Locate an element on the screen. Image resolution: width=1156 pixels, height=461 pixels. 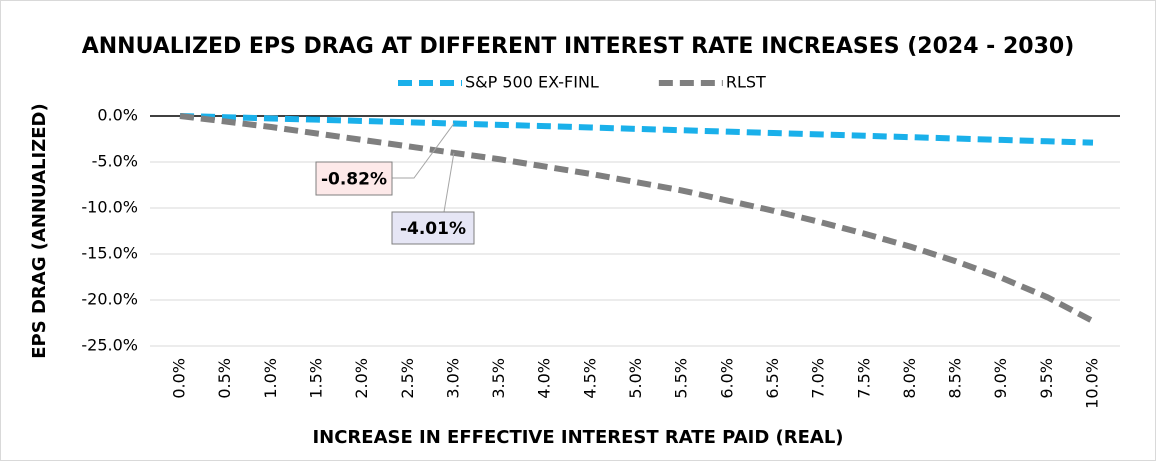
legend-label: RLST is located at coordinates (746, 82).